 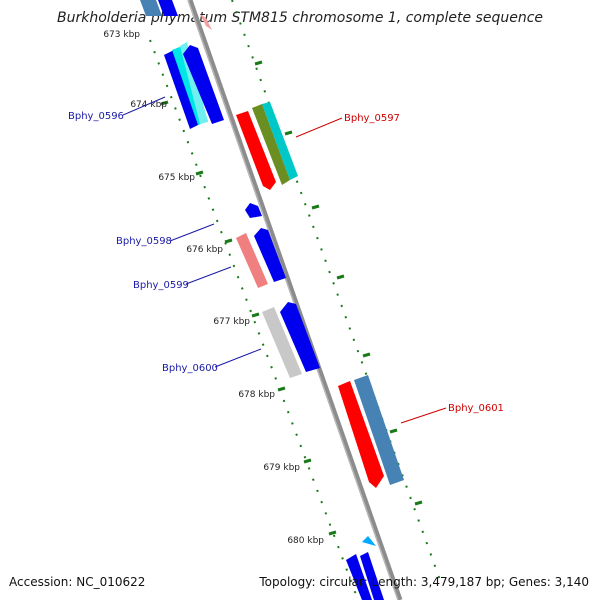 I want to click on tick-label: 679 kbp, so click(x=281, y=468).